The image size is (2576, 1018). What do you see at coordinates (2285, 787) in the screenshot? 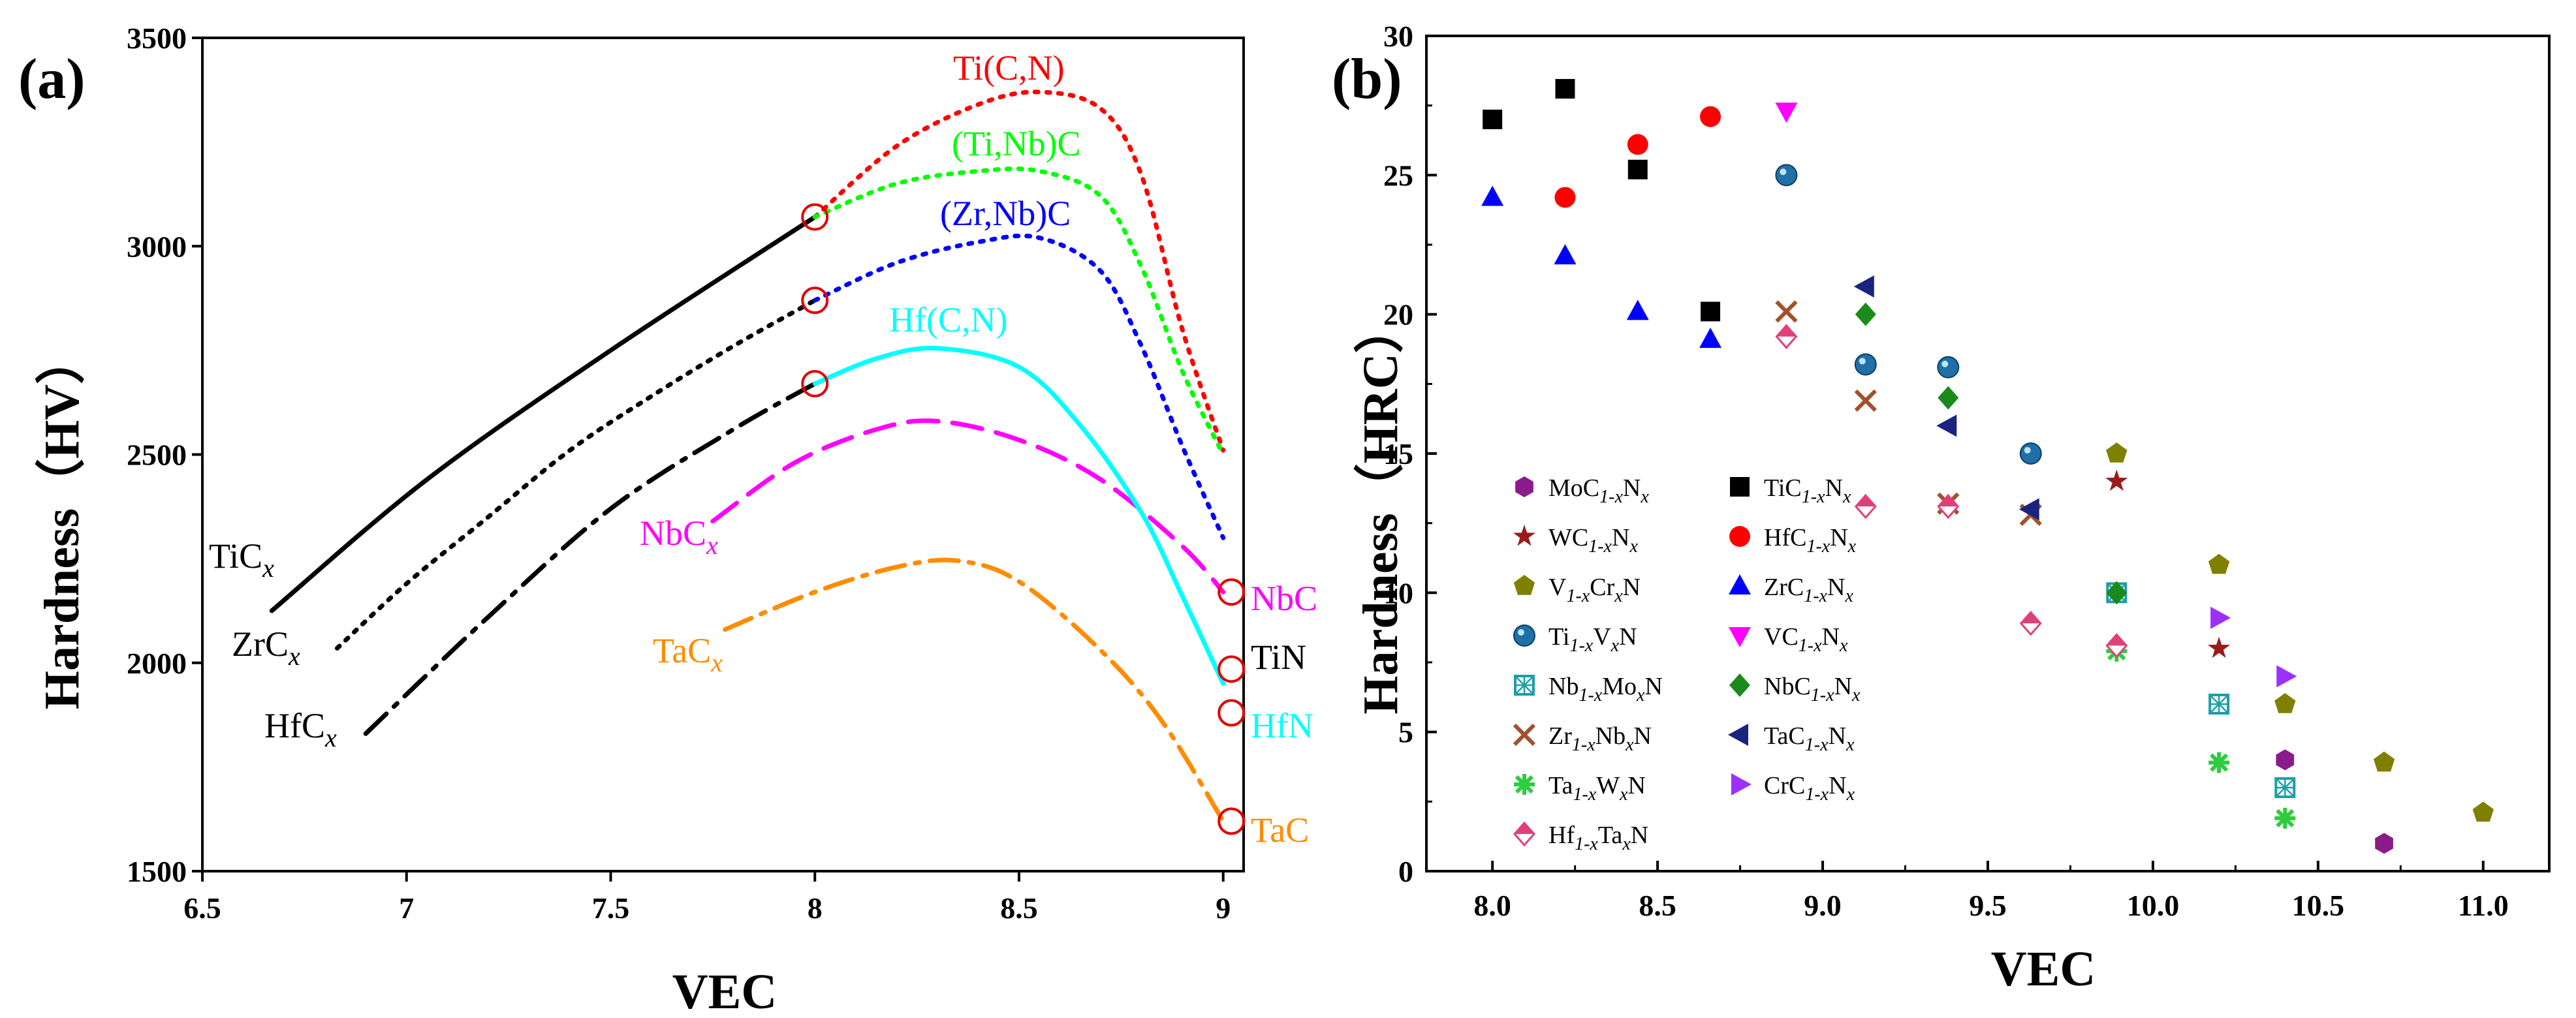
I see `data-point-nb1-xmoxn-hatch` at bounding box center [2285, 787].